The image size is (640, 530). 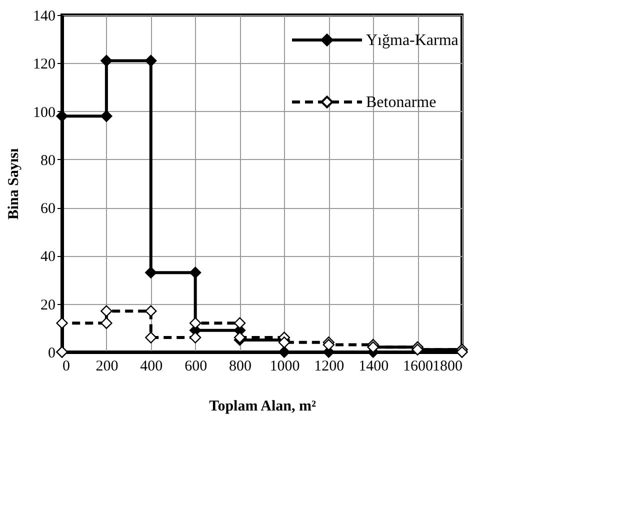 What do you see at coordinates (48, 257) in the screenshot?
I see `y-tick-label: 40` at bounding box center [48, 257].